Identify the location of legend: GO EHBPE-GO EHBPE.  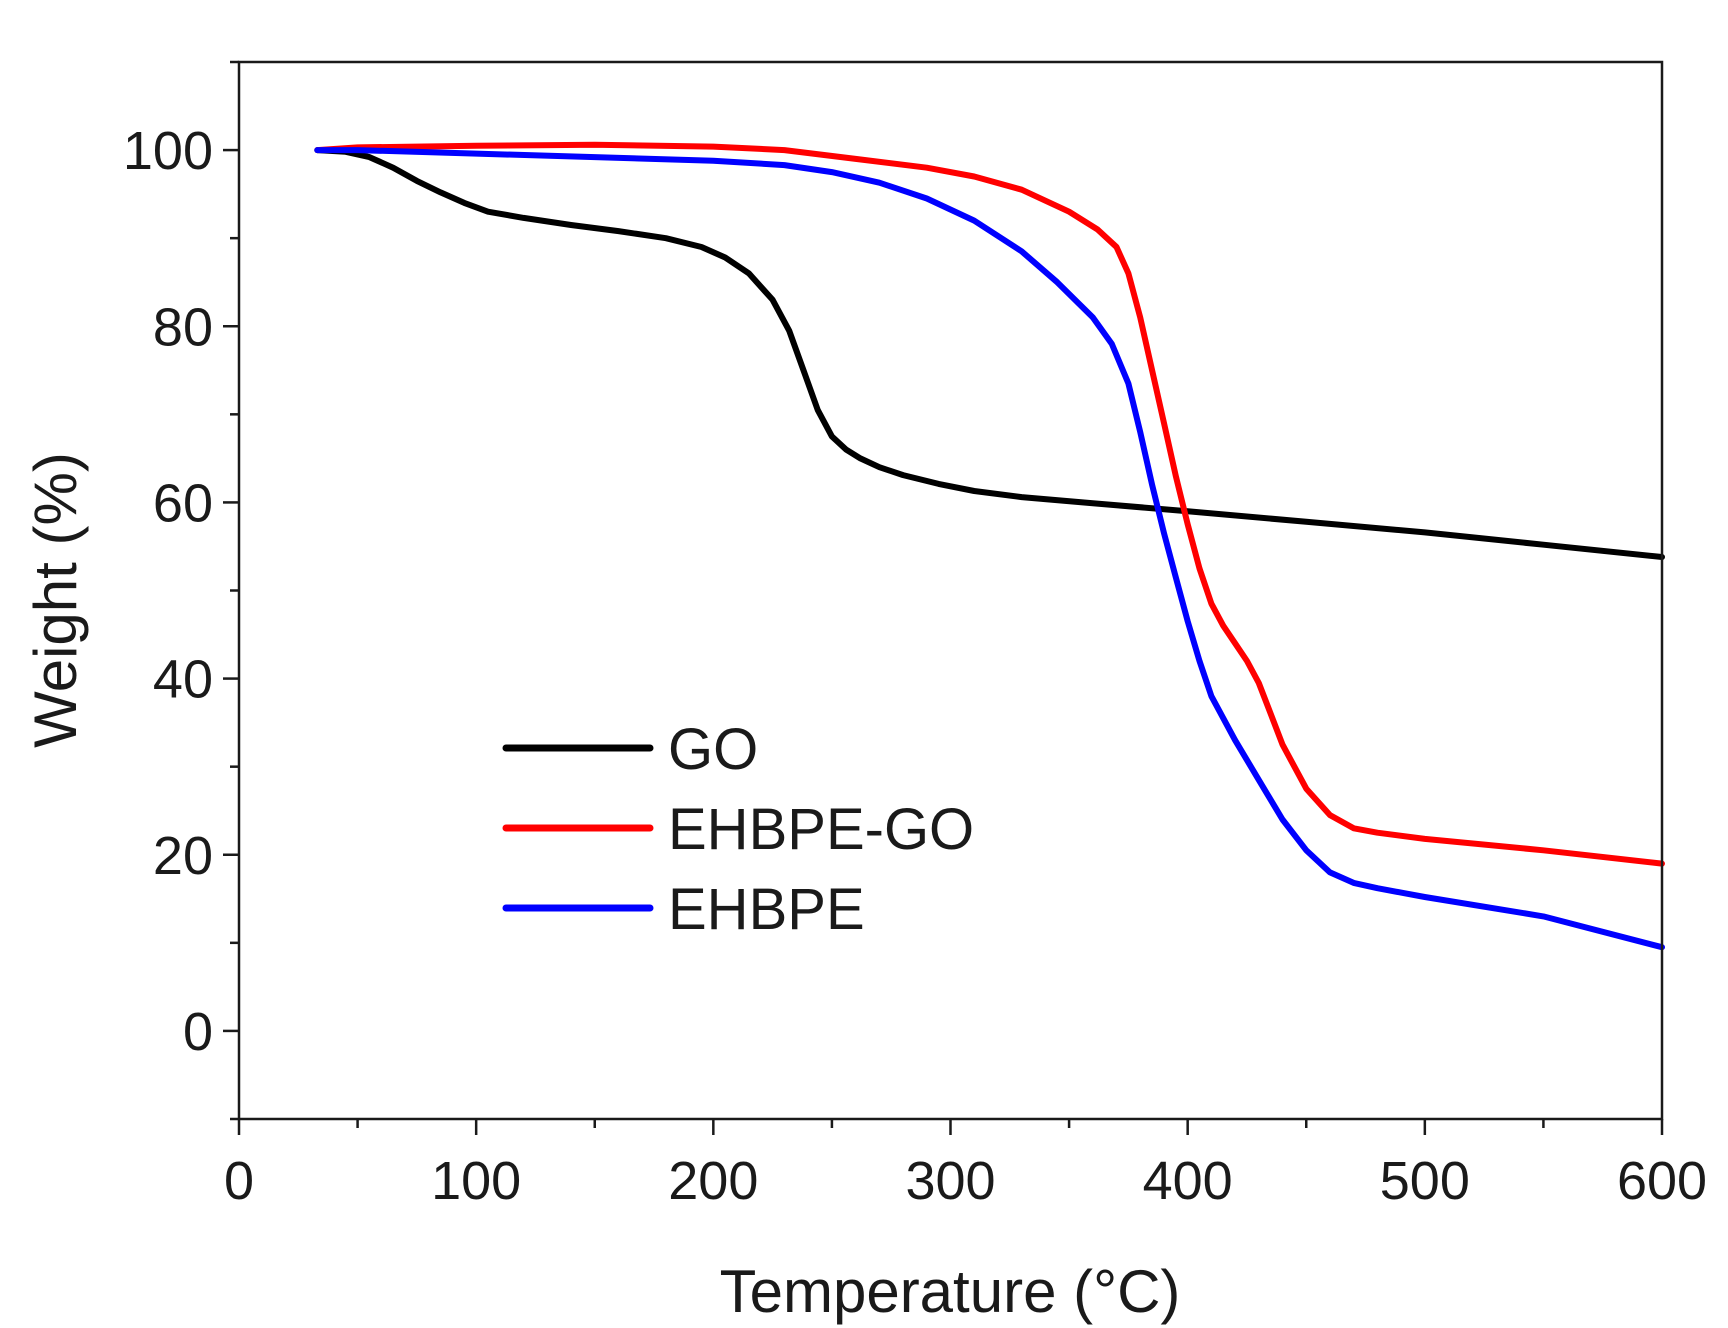
(738, 829).